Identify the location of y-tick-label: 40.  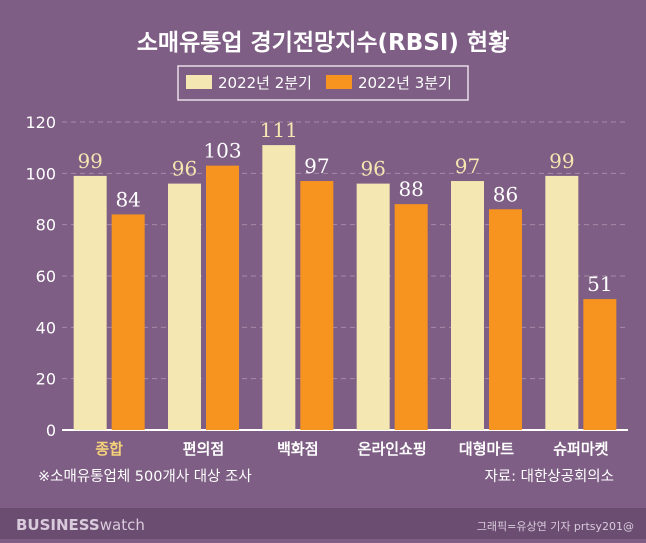
(46, 327).